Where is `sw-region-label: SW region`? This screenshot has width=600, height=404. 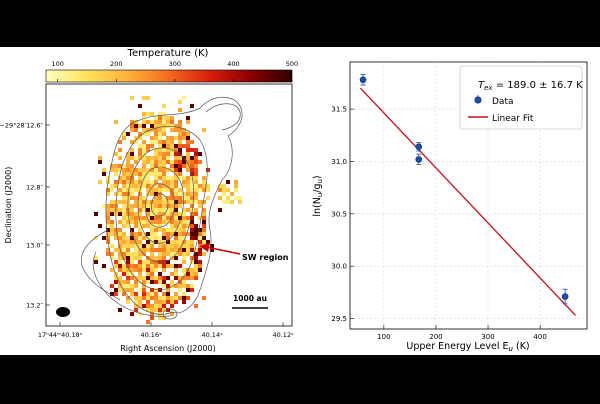 sw-region-label: SW region is located at coordinates (265, 257).